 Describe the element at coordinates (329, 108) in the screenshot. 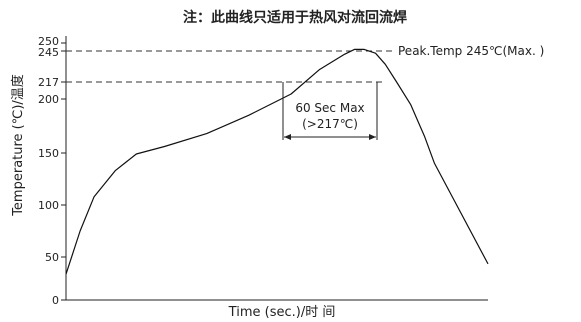

I see `window-duration-label: 60 Sec Max` at that location.